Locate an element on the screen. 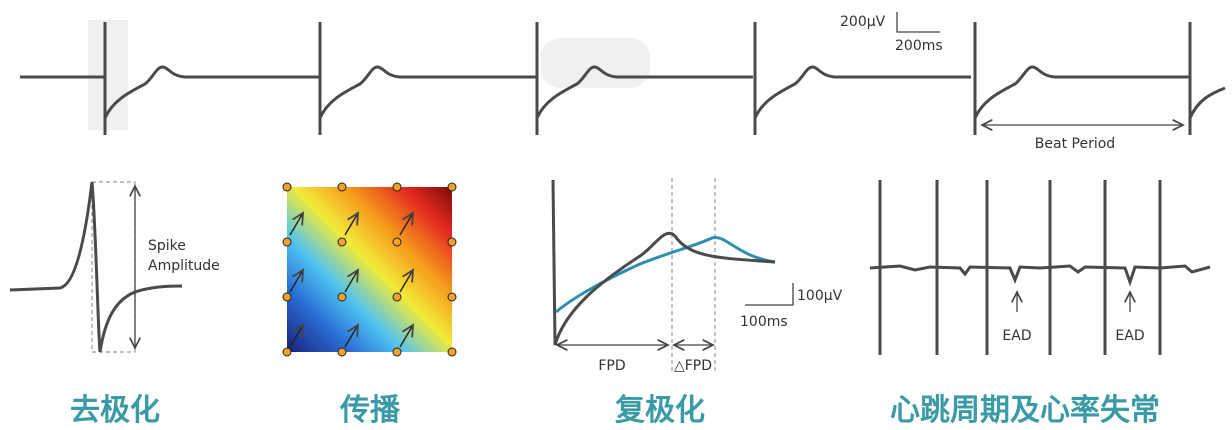  amplitude-label: Amplitude is located at coordinates (184, 266).